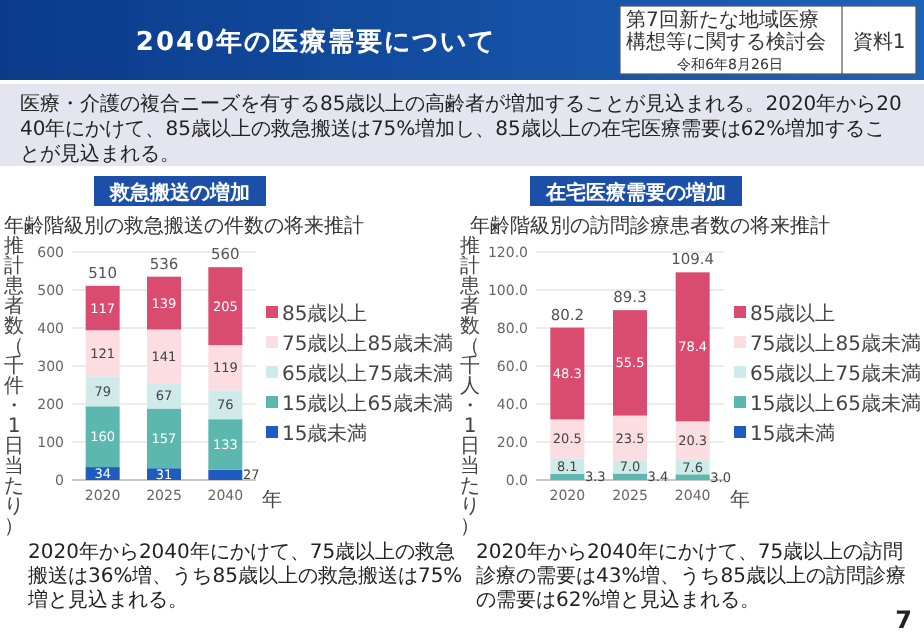 This screenshot has width=924, height=640. Describe the element at coordinates (726, 31) in the screenshot. I see `text: 第7回新たな地域医療構想等に関する検討会` at that location.